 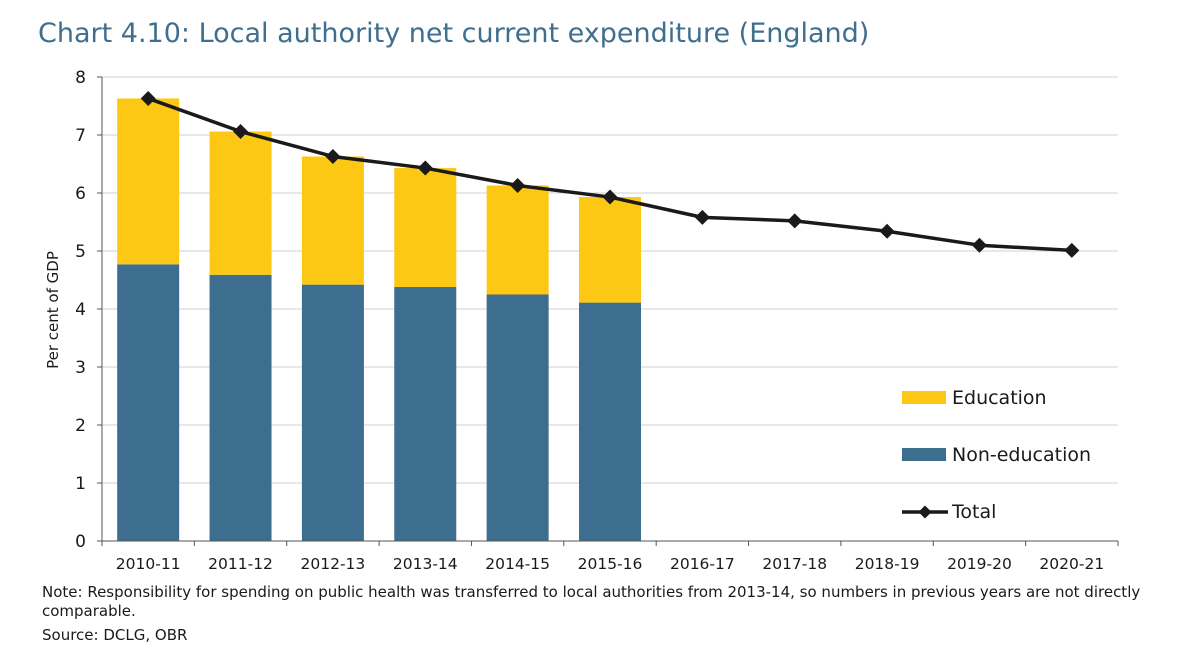 What do you see at coordinates (517, 564) in the screenshot?
I see `x-tick-label: 2014-15` at bounding box center [517, 564].